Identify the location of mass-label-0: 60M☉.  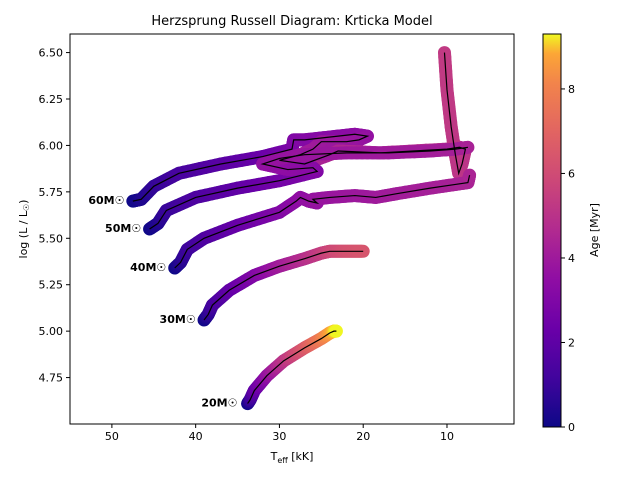
(106, 200).